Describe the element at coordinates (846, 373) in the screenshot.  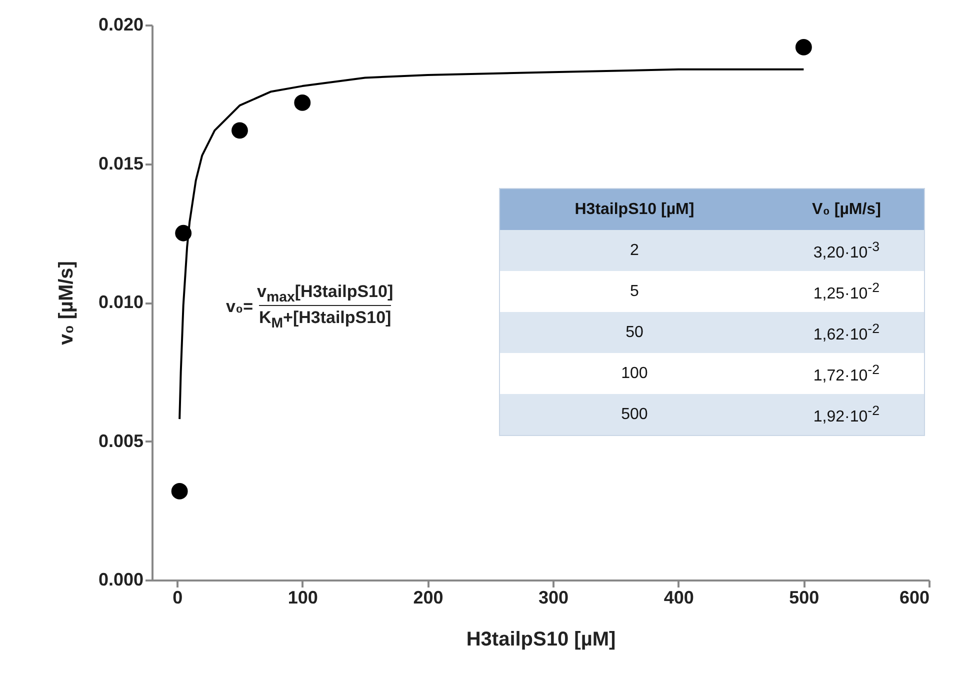
I see `annotation: 1,72·10$^{-2}$` at that location.